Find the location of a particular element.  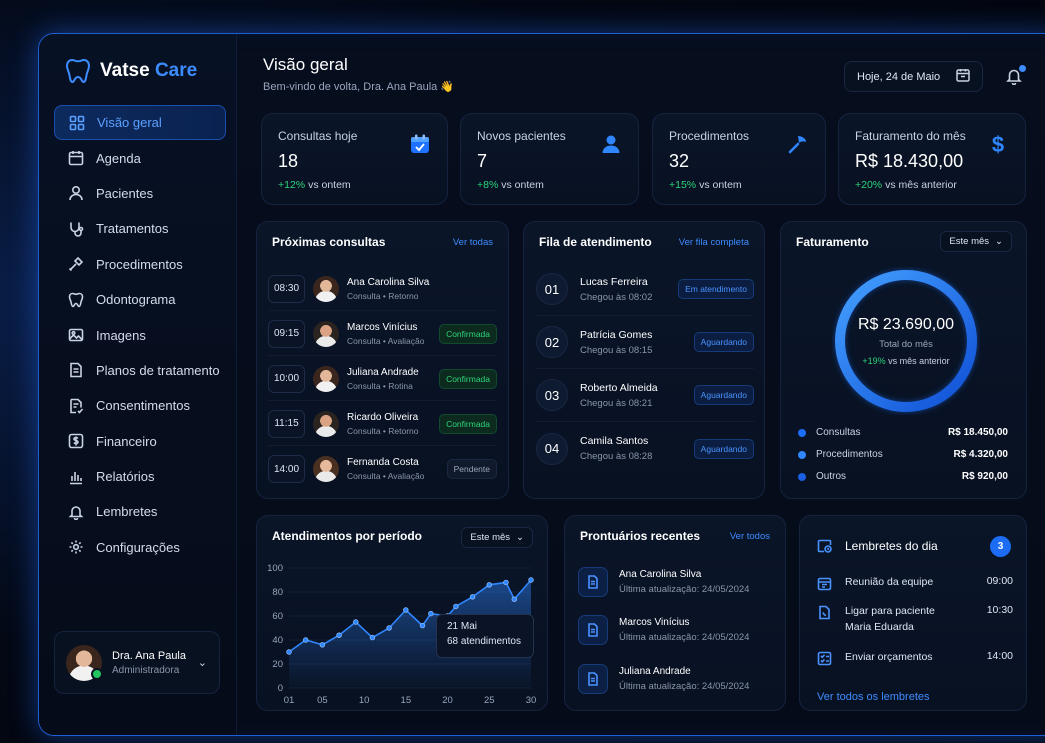

sidebar-item-planos-de-tratamento: Planos de tratamento is located at coordinates (140, 370).